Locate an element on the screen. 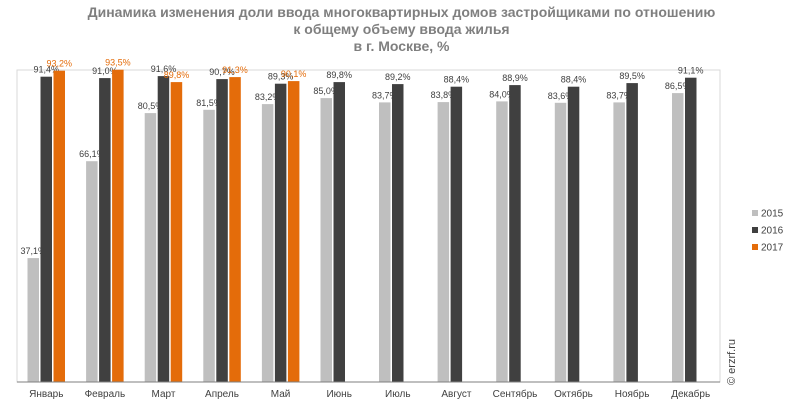 Image resolution: width=803 pixels, height=406 pixels. data-label-2015-2: 66,1% is located at coordinates (92, 154).